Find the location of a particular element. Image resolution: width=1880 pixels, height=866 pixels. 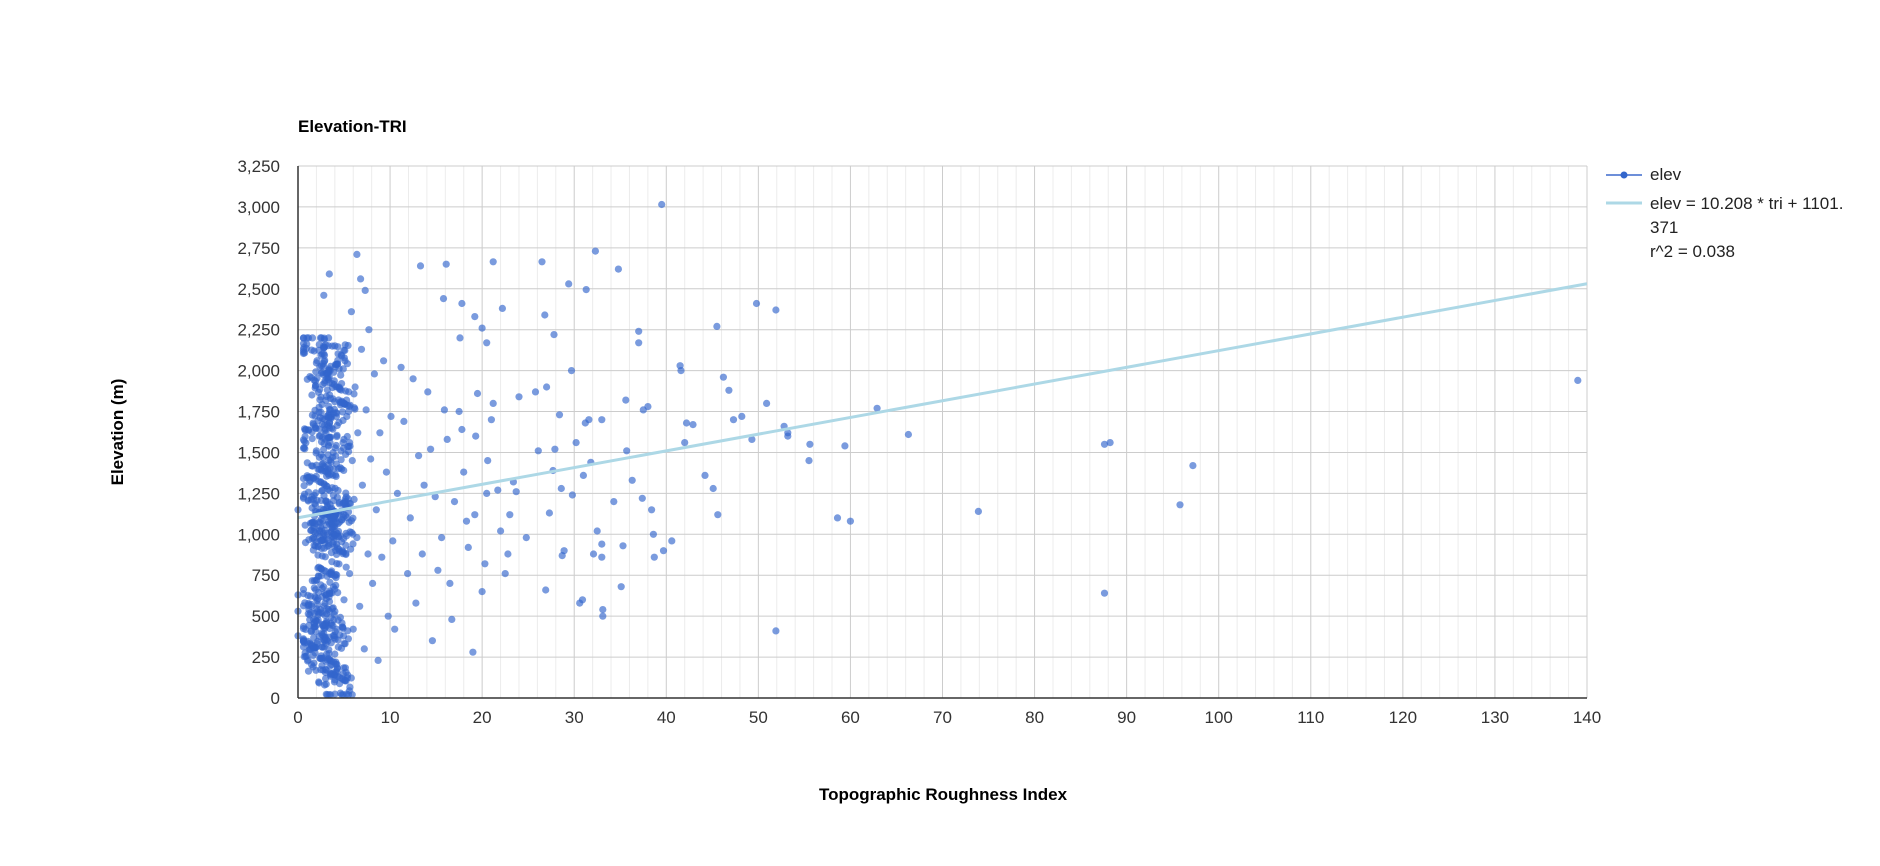

y-tick-label: 3,250 is located at coordinates (258, 166).